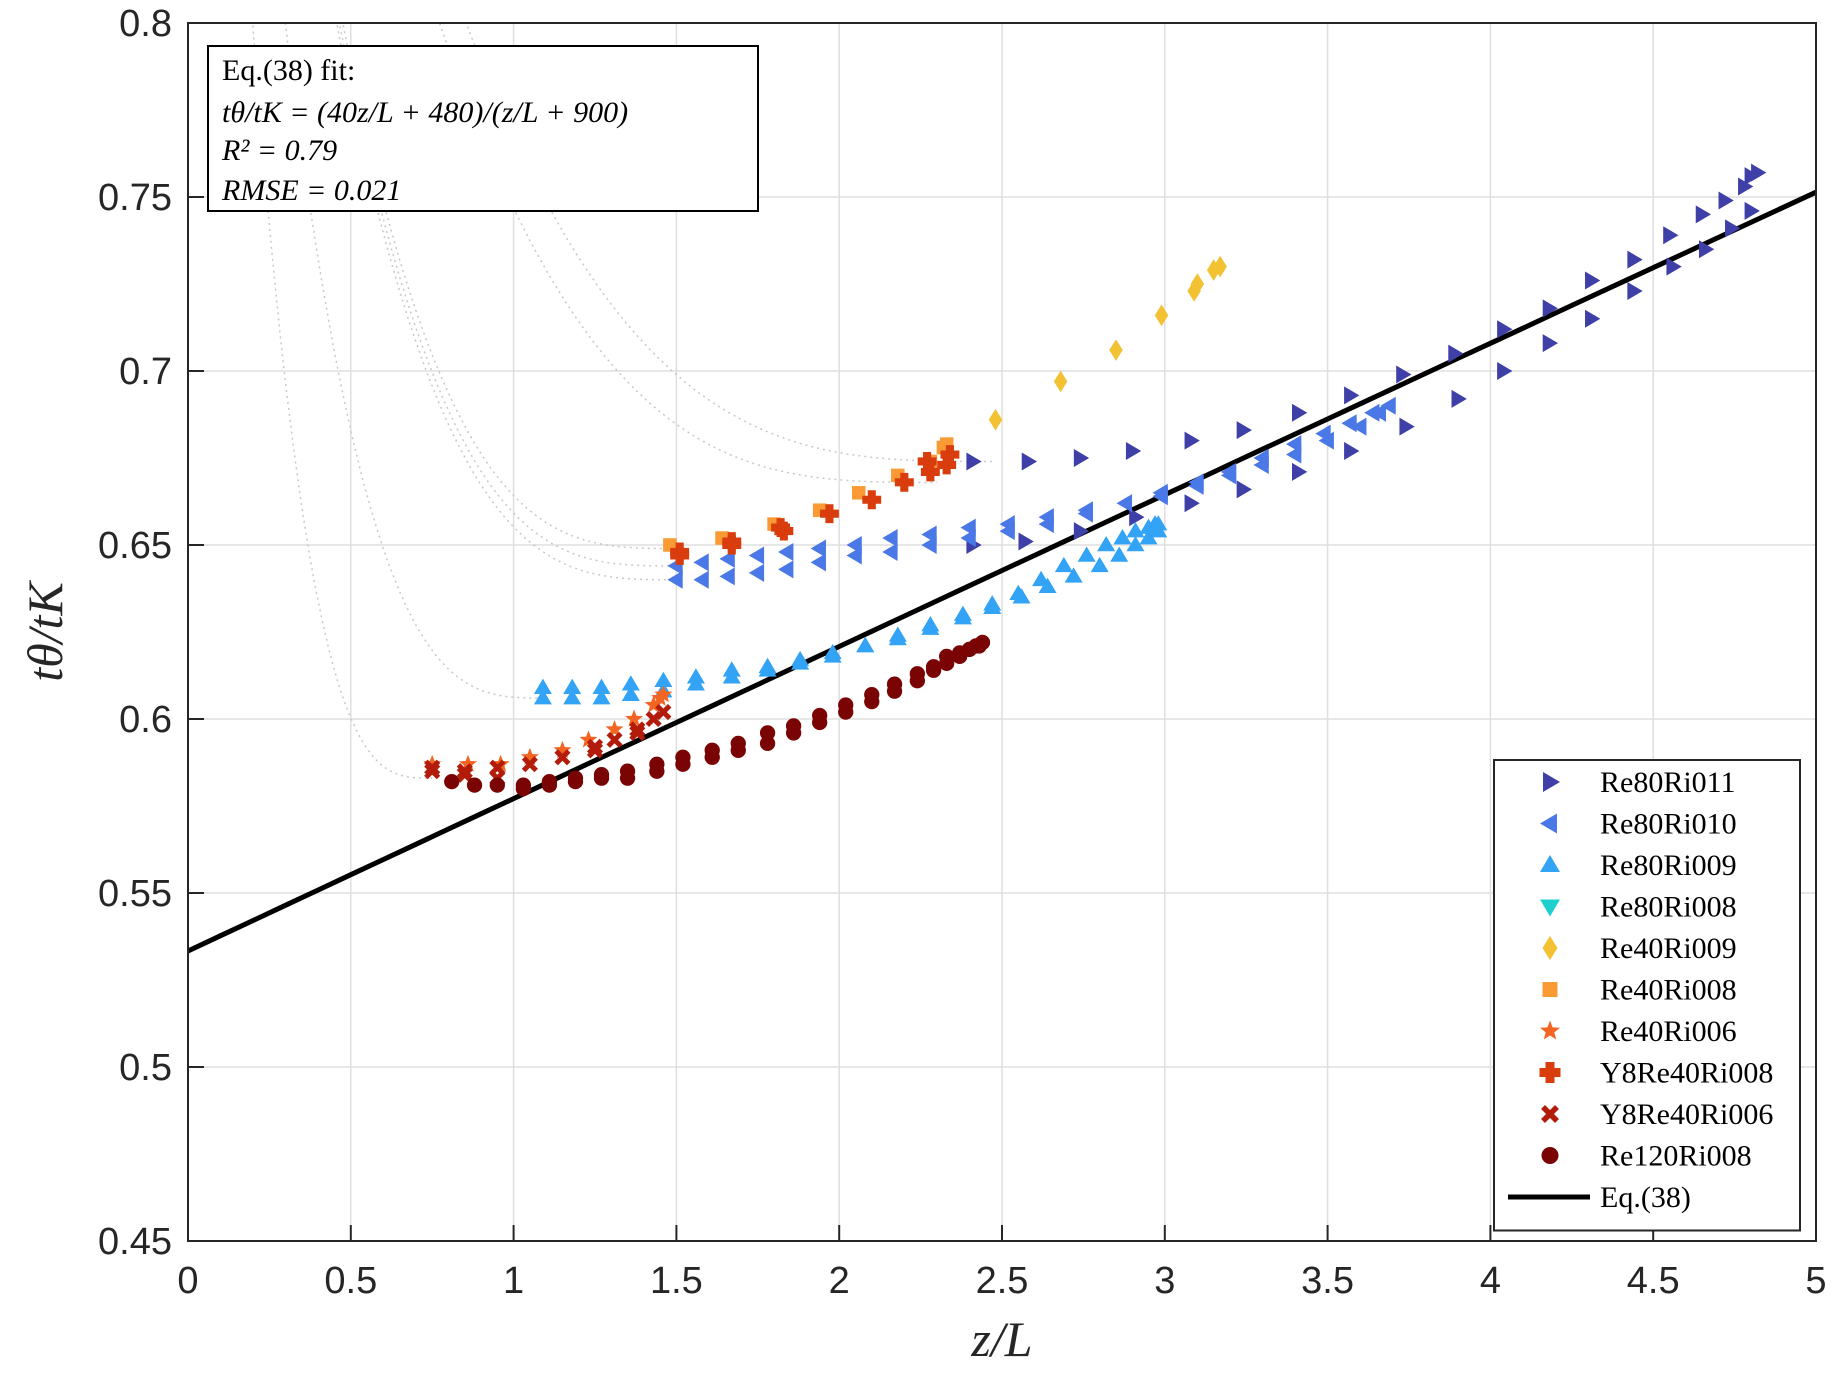 Image resolution: width=1844 pixels, height=1385 pixels. What do you see at coordinates (1550, 908) in the screenshot?
I see `legend-marker-Re80Ri008` at bounding box center [1550, 908].